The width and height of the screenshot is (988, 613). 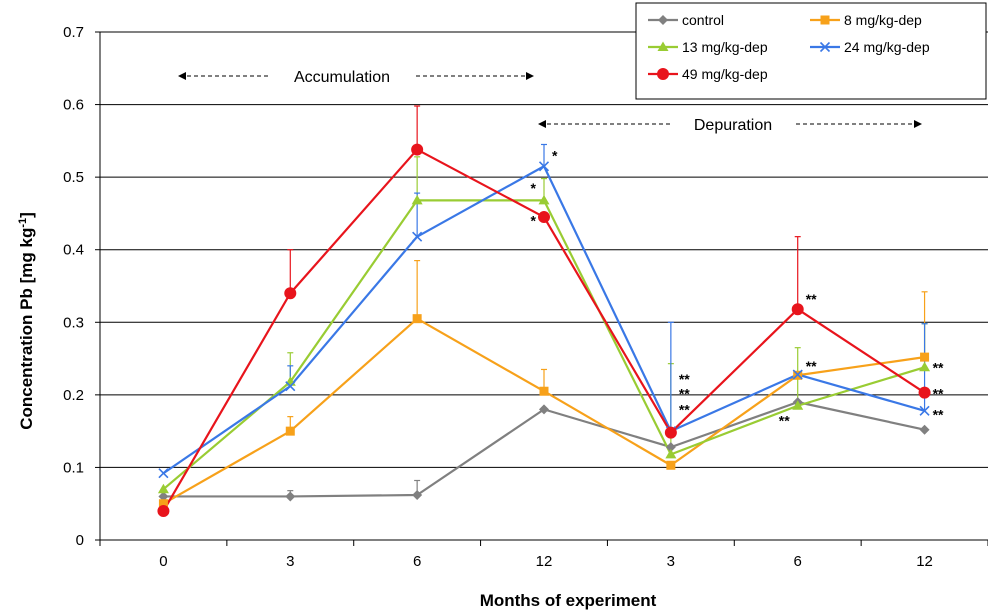 I want to click on accumulation-arrowhead-right, so click(x=530, y=76).